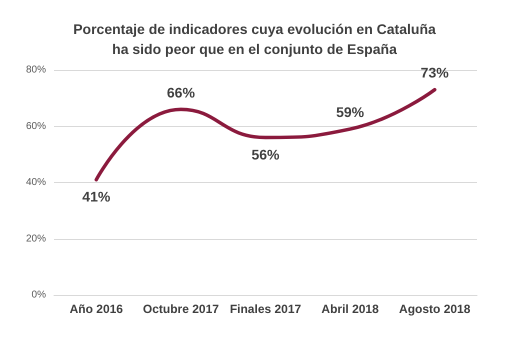  What do you see at coordinates (36, 126) in the screenshot?
I see `y-tick-label: 60%` at bounding box center [36, 126].